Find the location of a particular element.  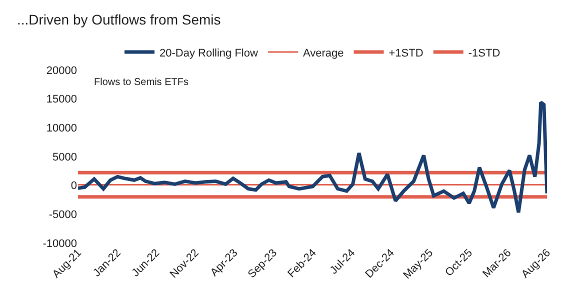

annotation: Flows to Semis ETFs is located at coordinates (141, 82).